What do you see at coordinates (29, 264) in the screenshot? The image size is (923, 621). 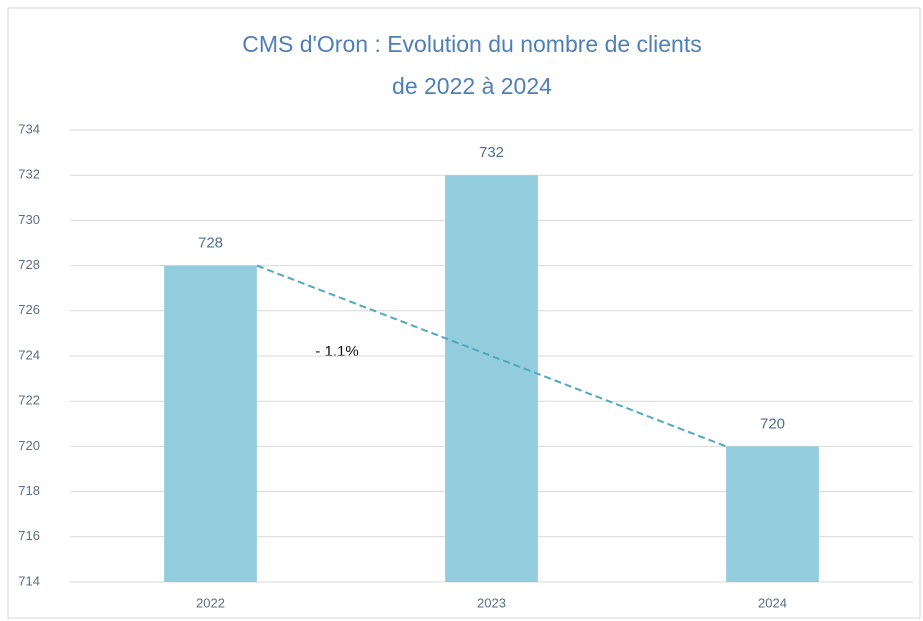 I see `y-tick-label: 728` at bounding box center [29, 264].